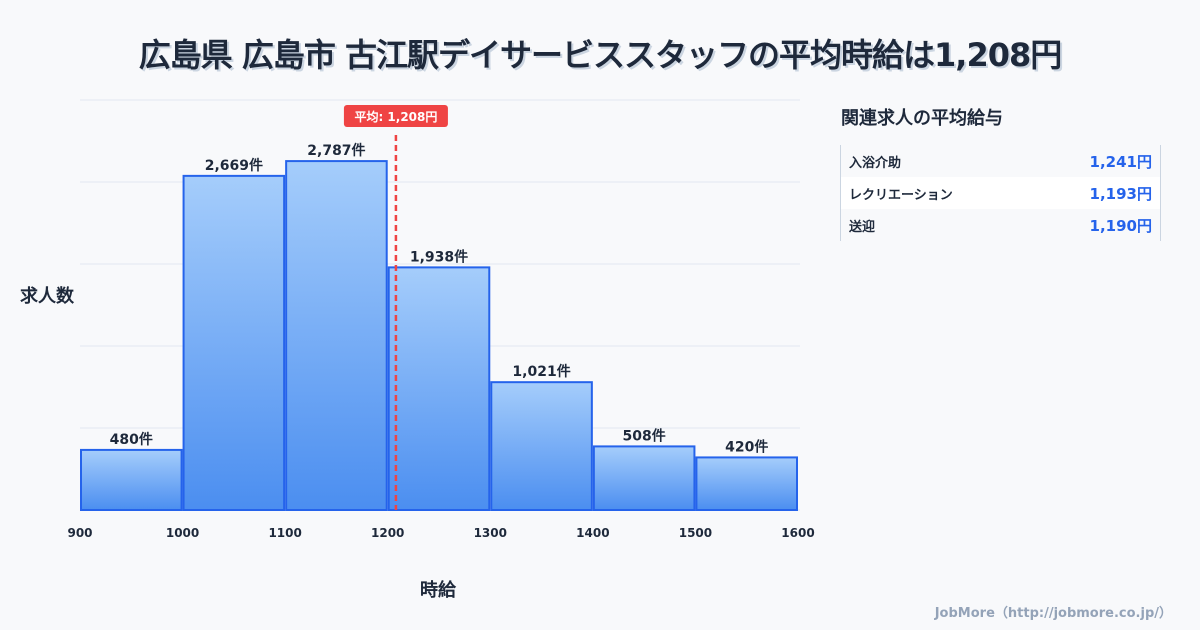  Describe the element at coordinates (1120, 225) in the screenshot. I see `job-wage: 1,190円` at that location.